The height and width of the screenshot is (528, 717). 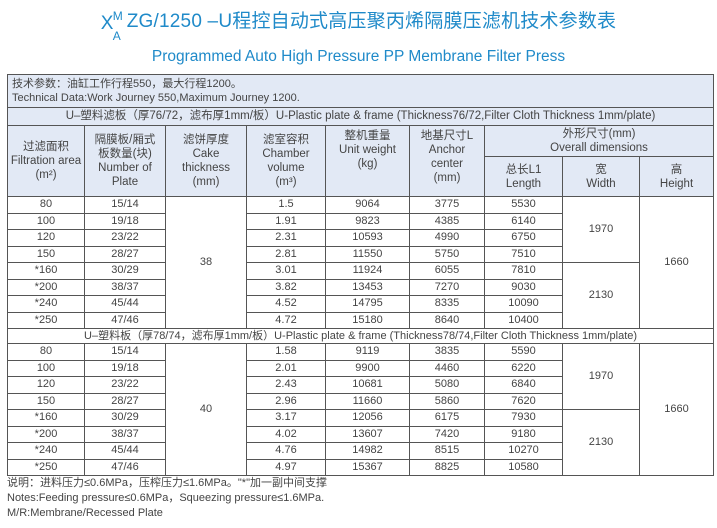 I want to click on table-row: *200 38/37 3.82 13453 7270 9030, so click(x=360, y=287).